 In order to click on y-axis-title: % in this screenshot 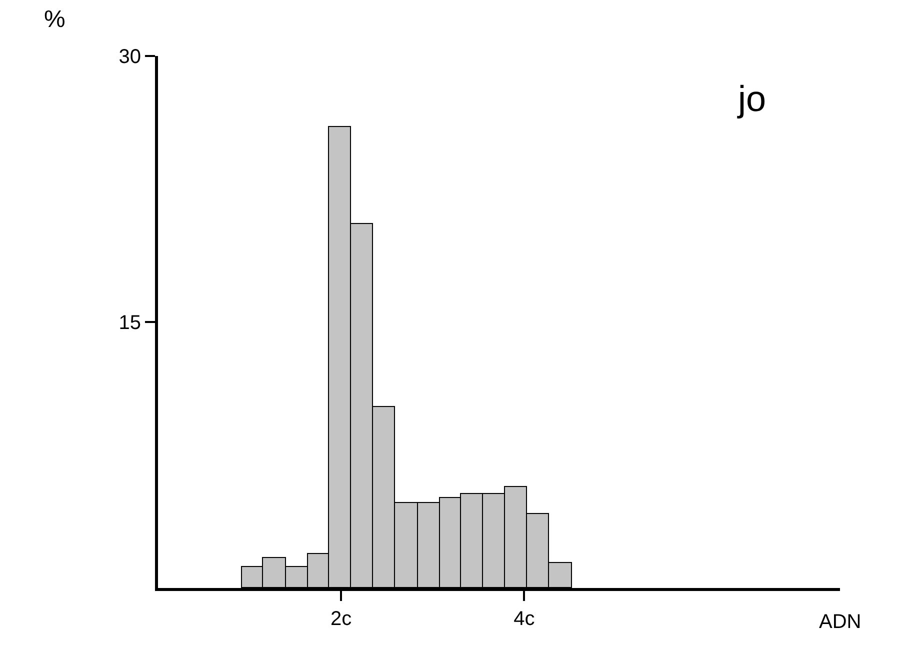, I will do `click(55, 19)`.